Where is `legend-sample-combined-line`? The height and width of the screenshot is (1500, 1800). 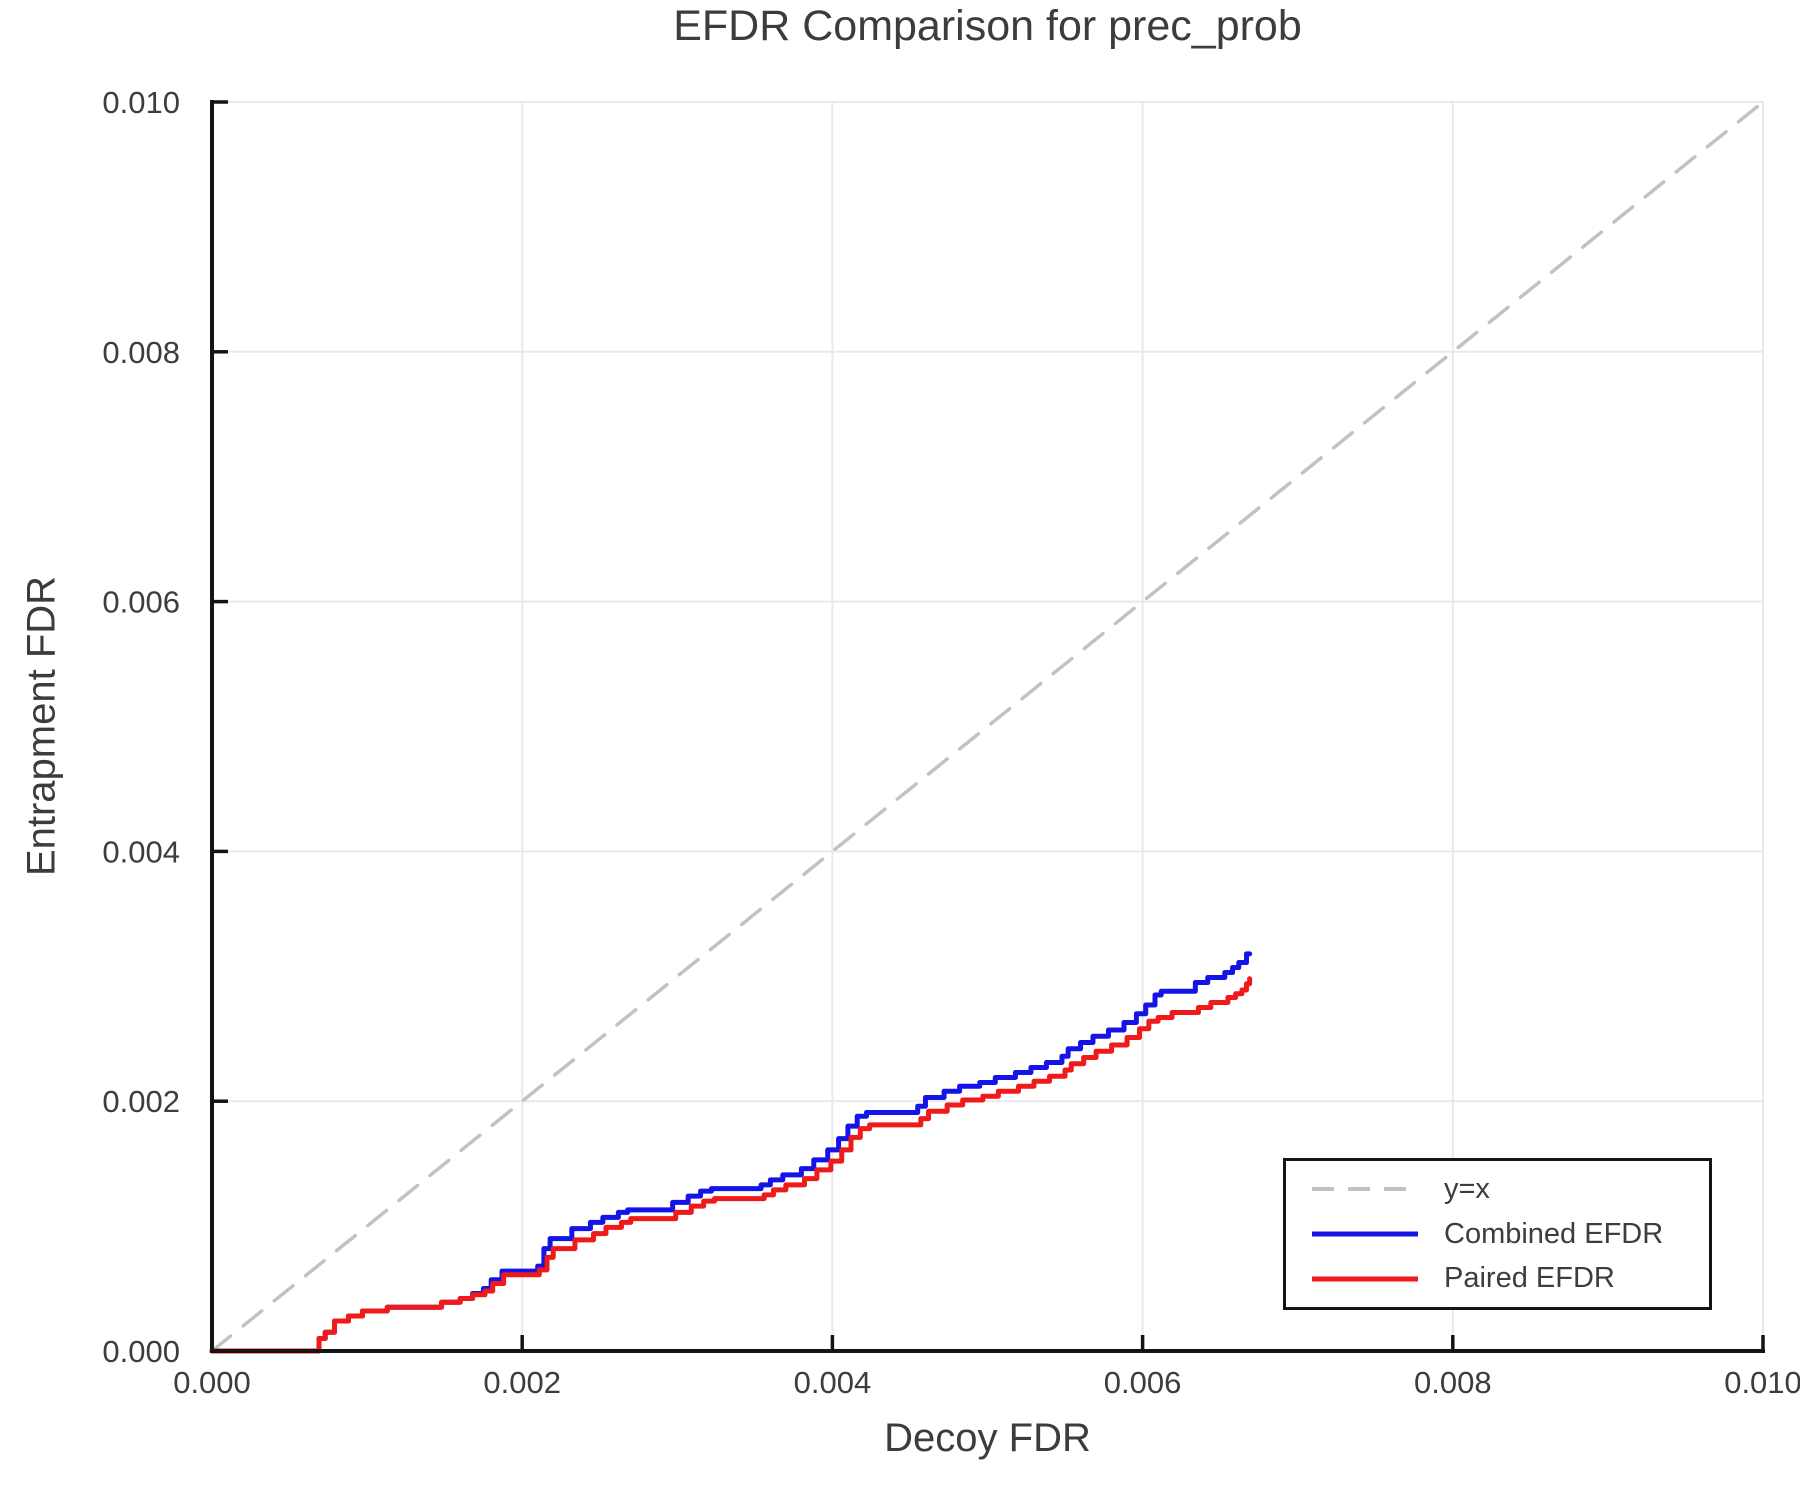 legend-sample-combined-line is located at coordinates (1365, 1234).